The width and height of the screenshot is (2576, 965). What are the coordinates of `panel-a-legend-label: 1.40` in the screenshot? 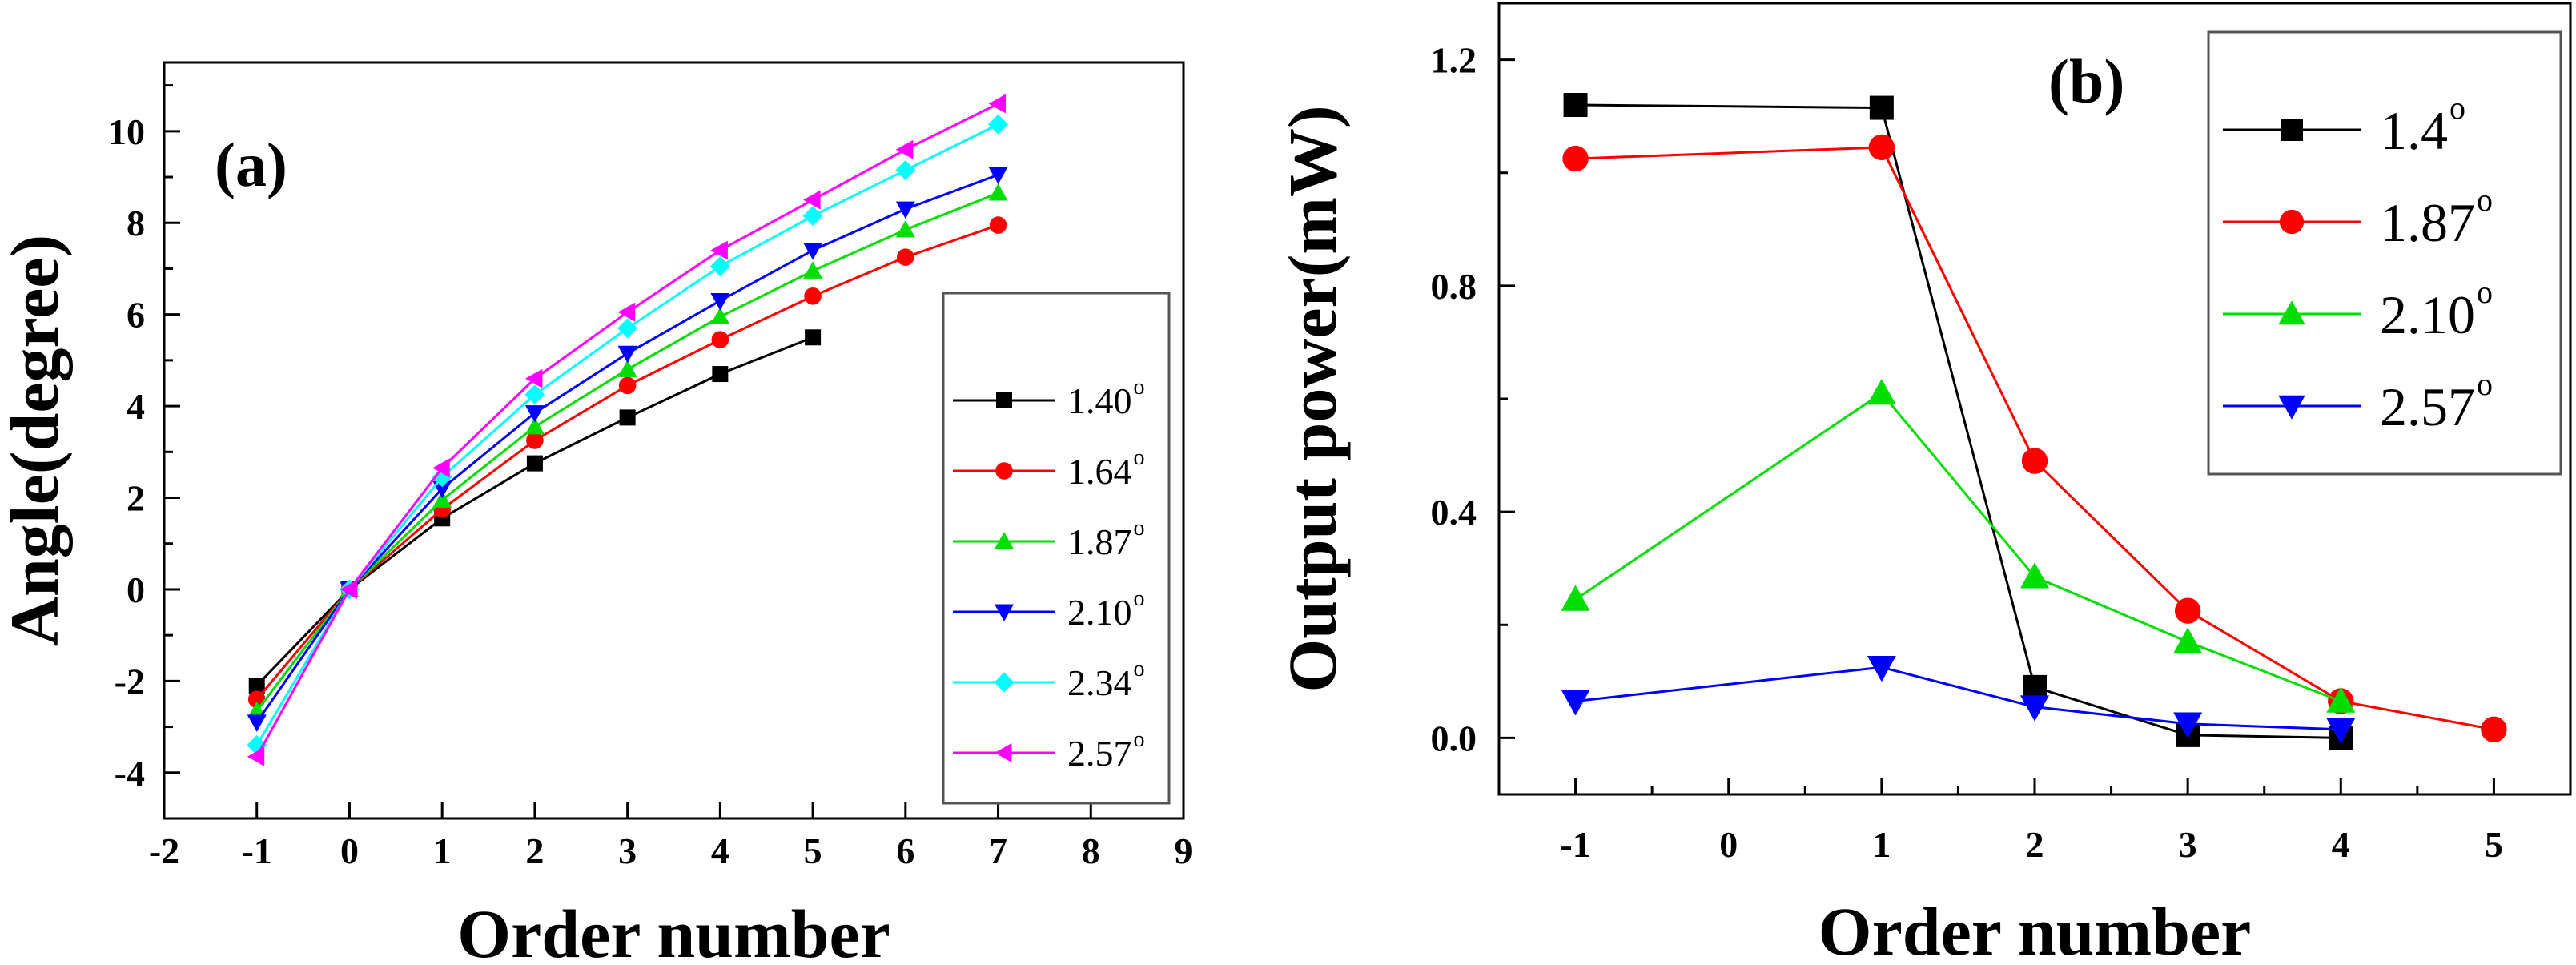 It's located at (1099, 400).